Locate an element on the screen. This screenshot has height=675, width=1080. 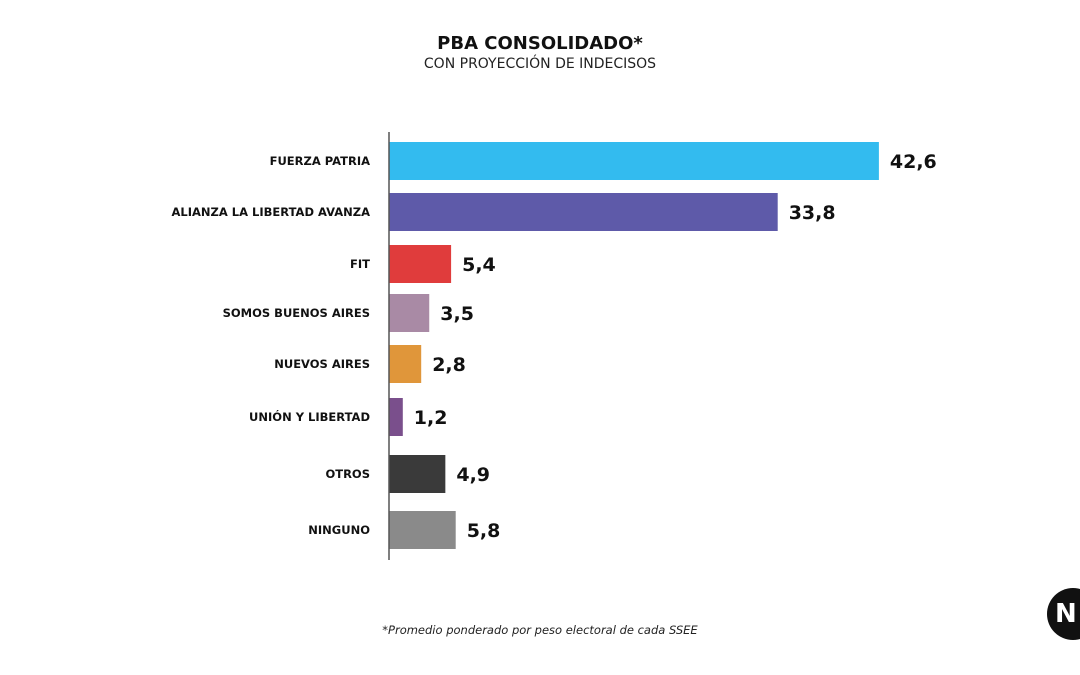
category-label: SOMOS BUENOS AIRES is located at coordinates (296, 313).